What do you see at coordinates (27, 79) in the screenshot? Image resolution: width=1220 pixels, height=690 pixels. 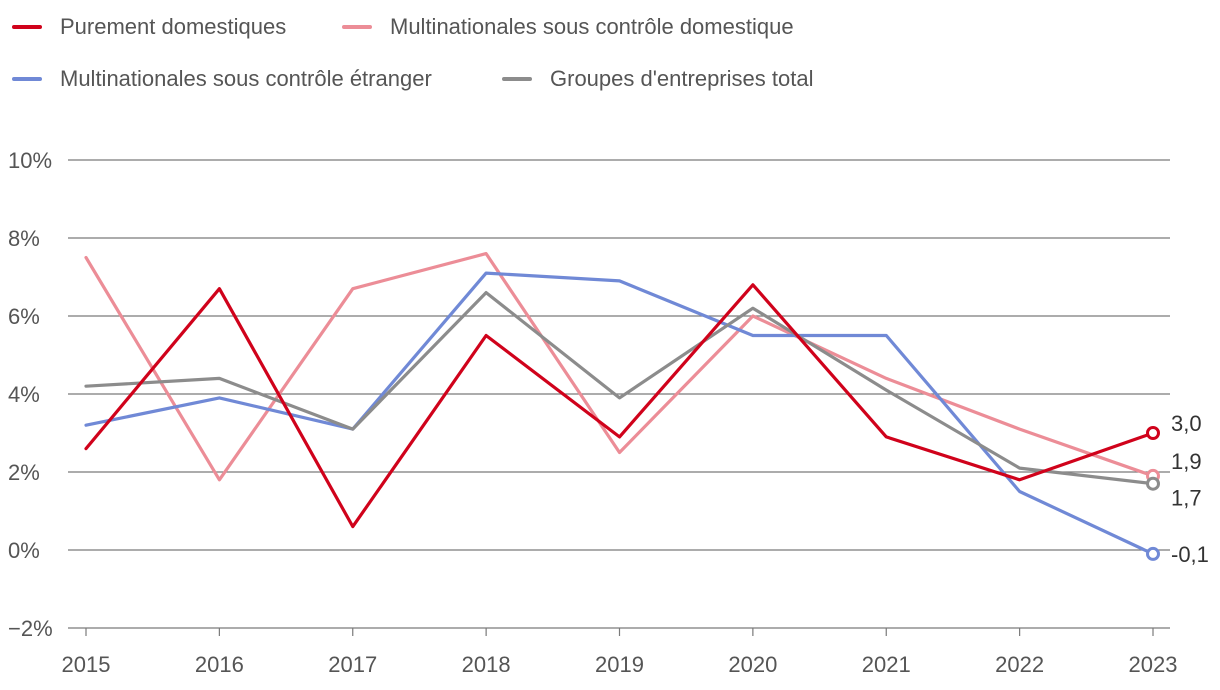 I see `legend-swatch-multinationales-controle-etranger` at bounding box center [27, 79].